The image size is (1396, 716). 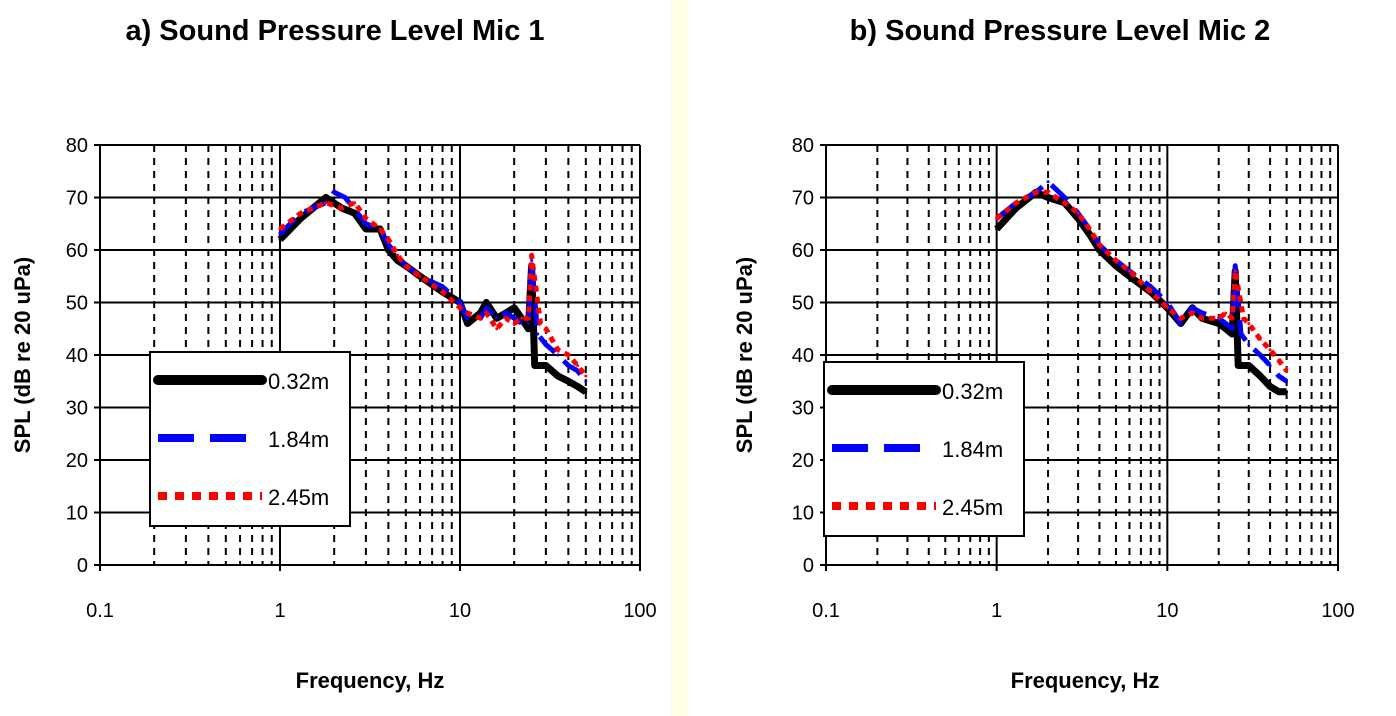 What do you see at coordinates (744, 355) in the screenshot?
I see `y-axis-label: SPL (dB re 20 uPa)` at bounding box center [744, 355].